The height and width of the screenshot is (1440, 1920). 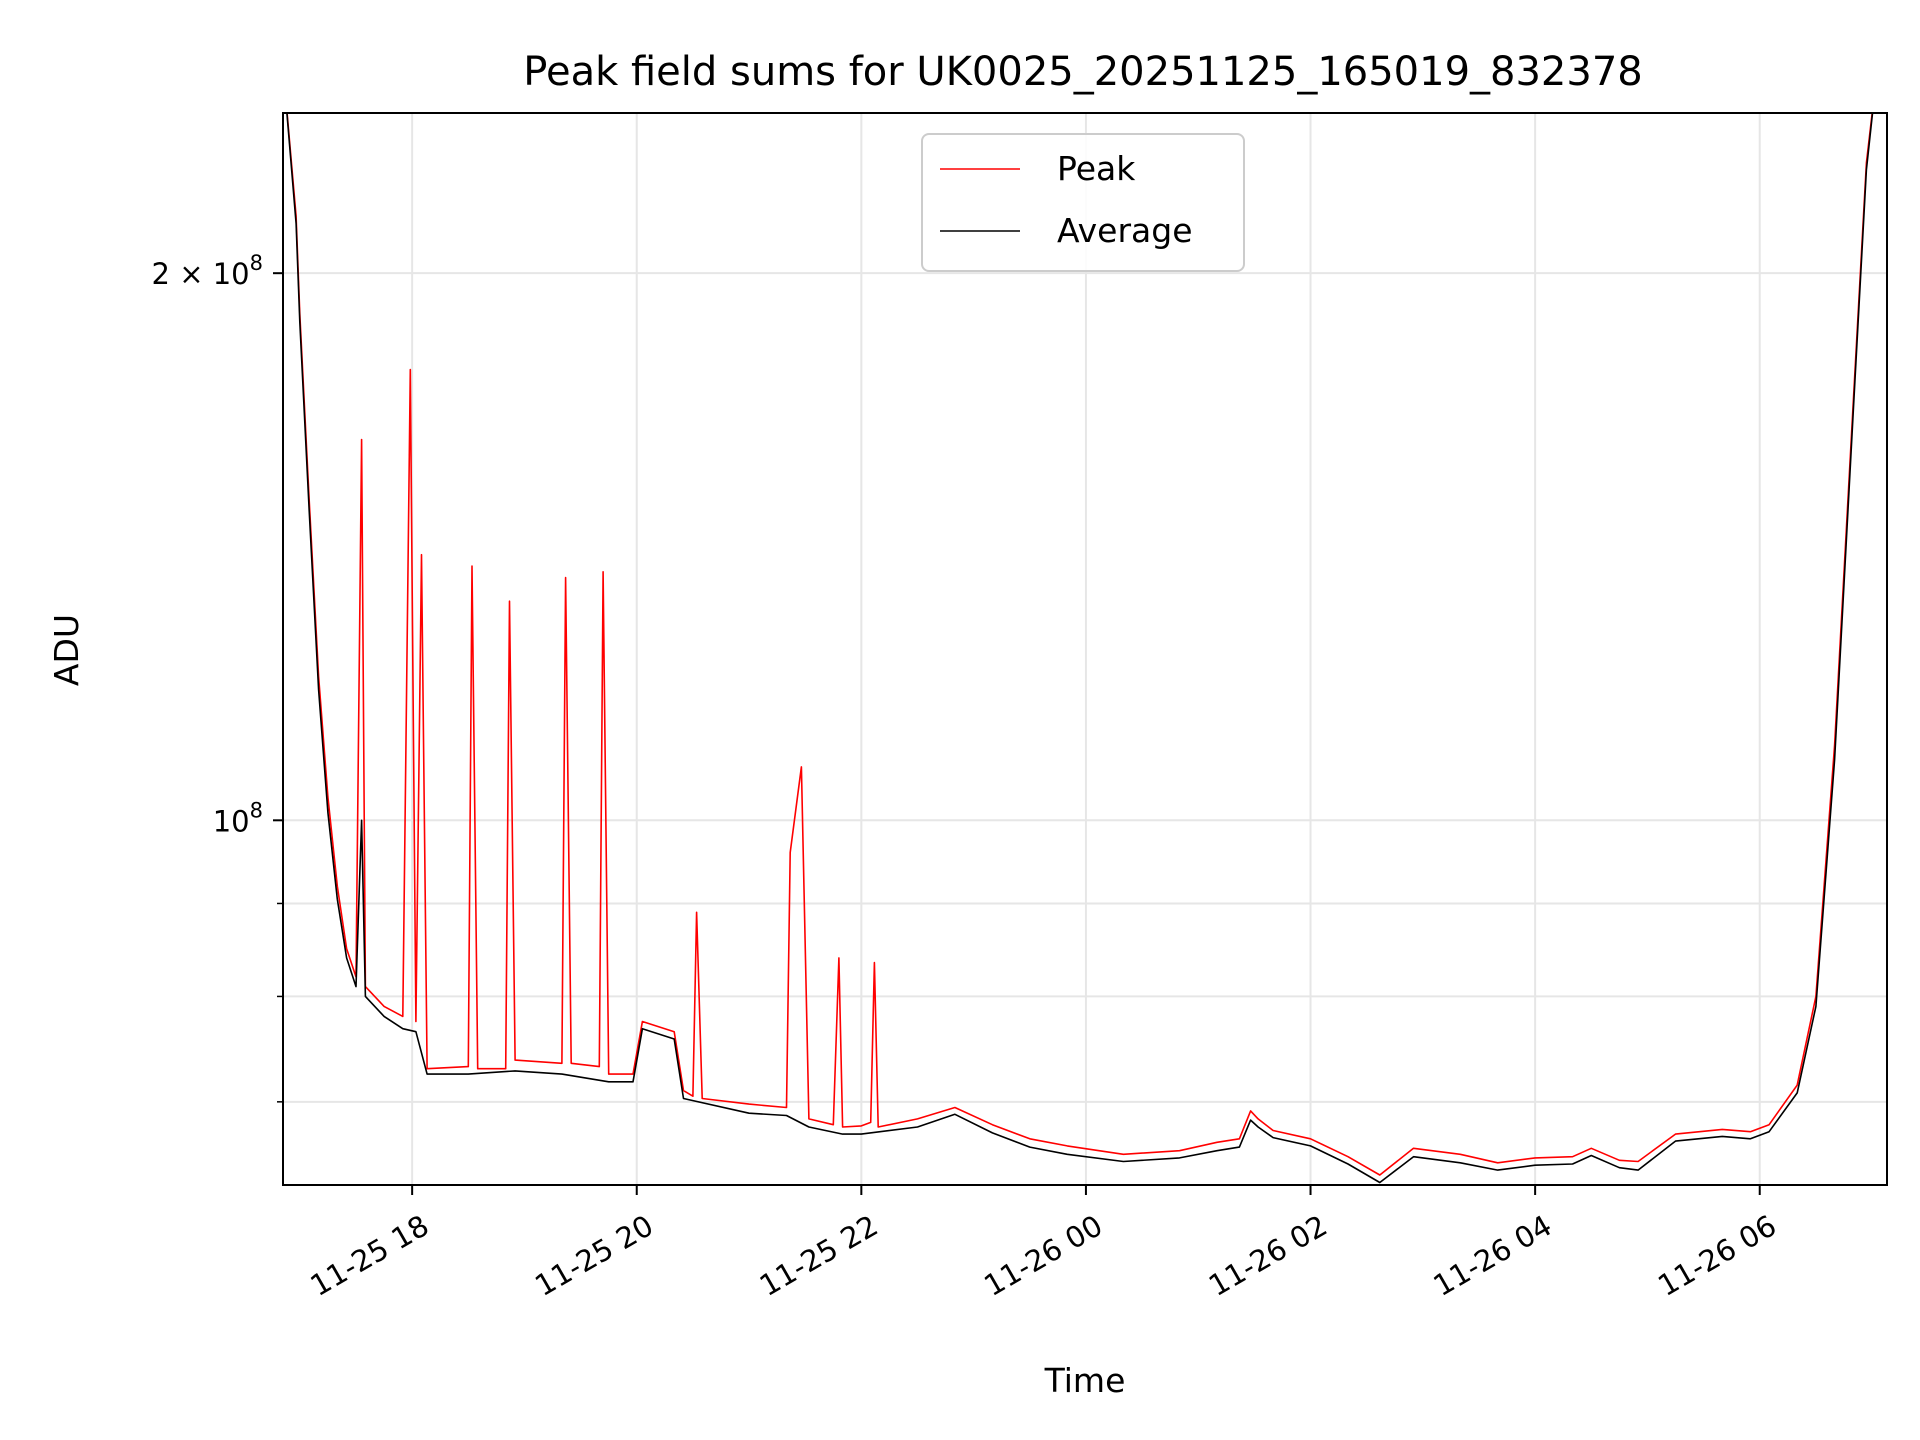 I want to click on y-tick-label: 2 × 10⁸, so click(x=207, y=271).